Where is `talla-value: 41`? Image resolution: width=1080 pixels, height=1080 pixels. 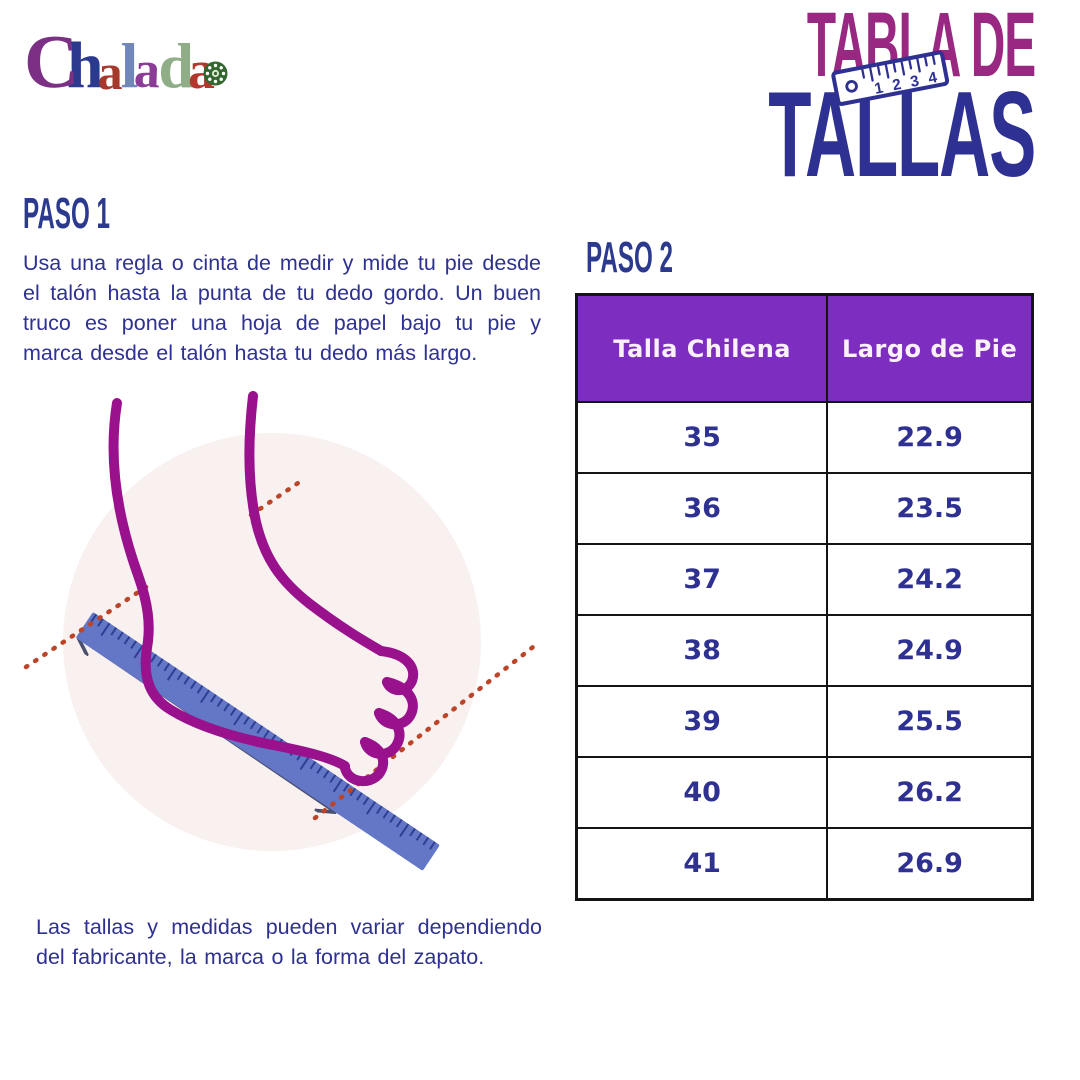
talla-value: 41 is located at coordinates (702, 864).